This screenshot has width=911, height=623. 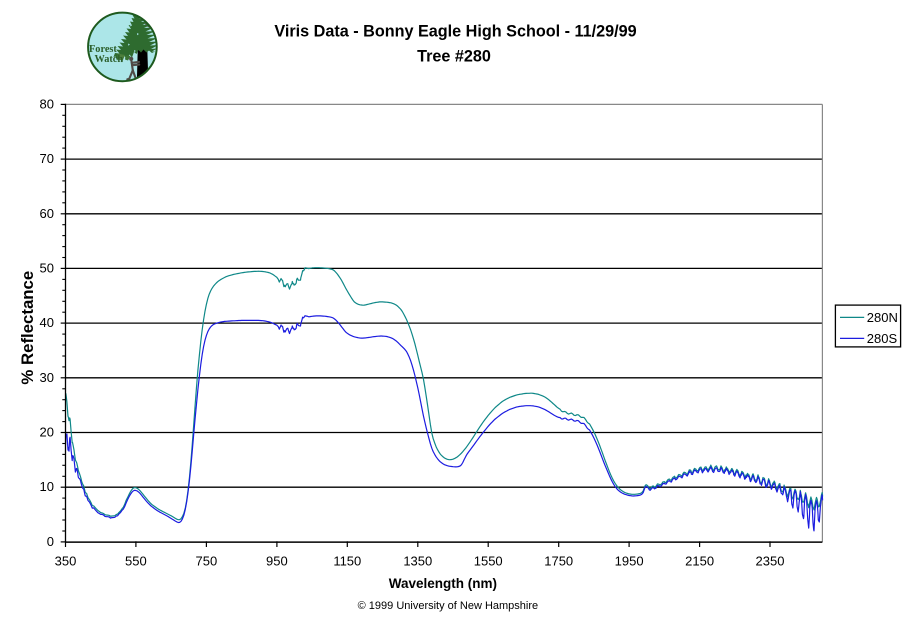 I want to click on svg-text: 280S, so click(x=882, y=338).